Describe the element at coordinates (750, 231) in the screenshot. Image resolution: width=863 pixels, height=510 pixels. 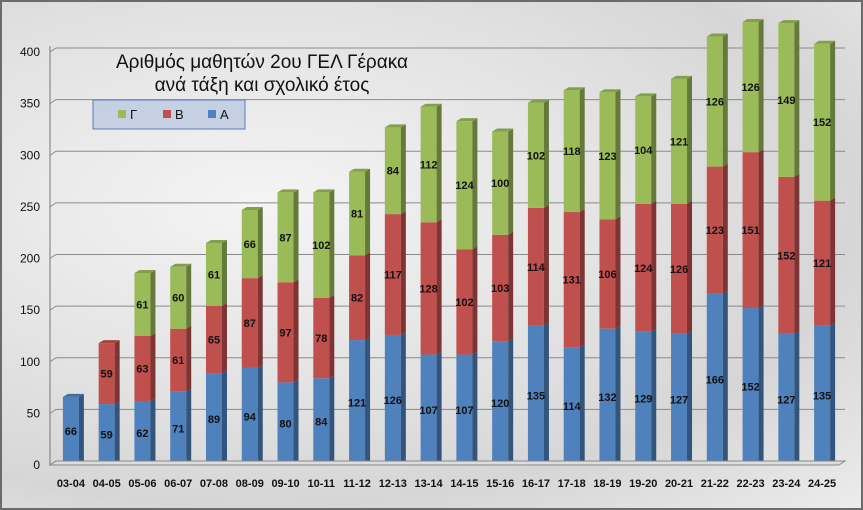
I see `data-label: 151` at that location.